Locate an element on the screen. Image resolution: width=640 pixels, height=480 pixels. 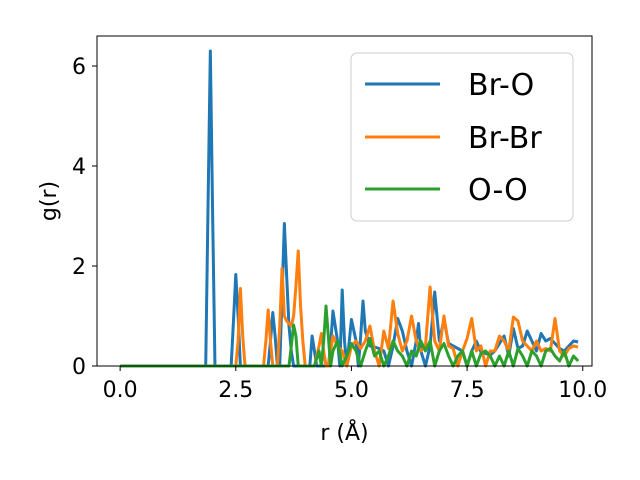
legend-box is located at coordinates (462, 137).